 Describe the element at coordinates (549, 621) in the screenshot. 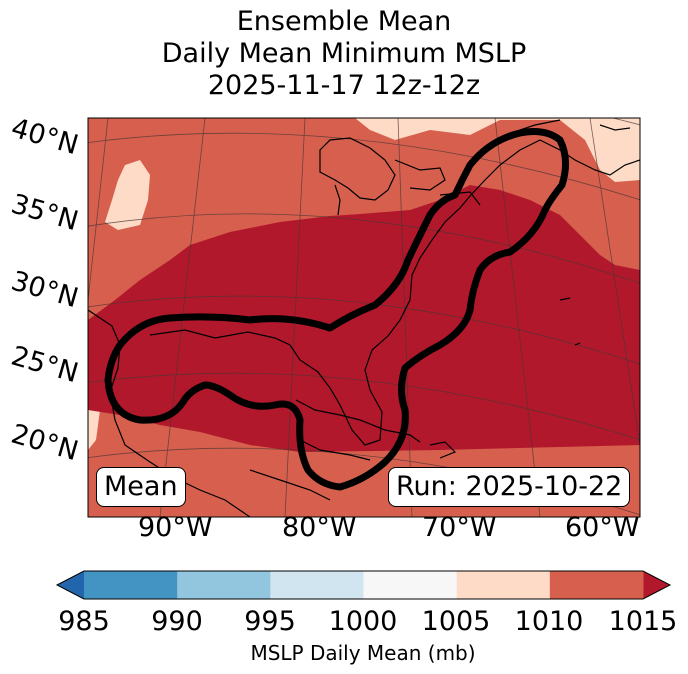

I see `colorbar-tick-1010: 1010` at that location.